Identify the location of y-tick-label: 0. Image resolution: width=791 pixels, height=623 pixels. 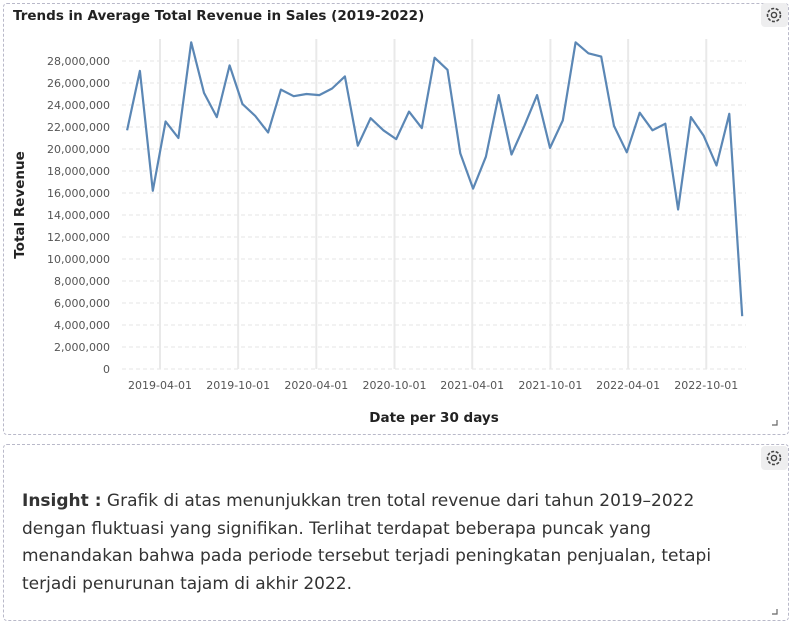
(106, 369).